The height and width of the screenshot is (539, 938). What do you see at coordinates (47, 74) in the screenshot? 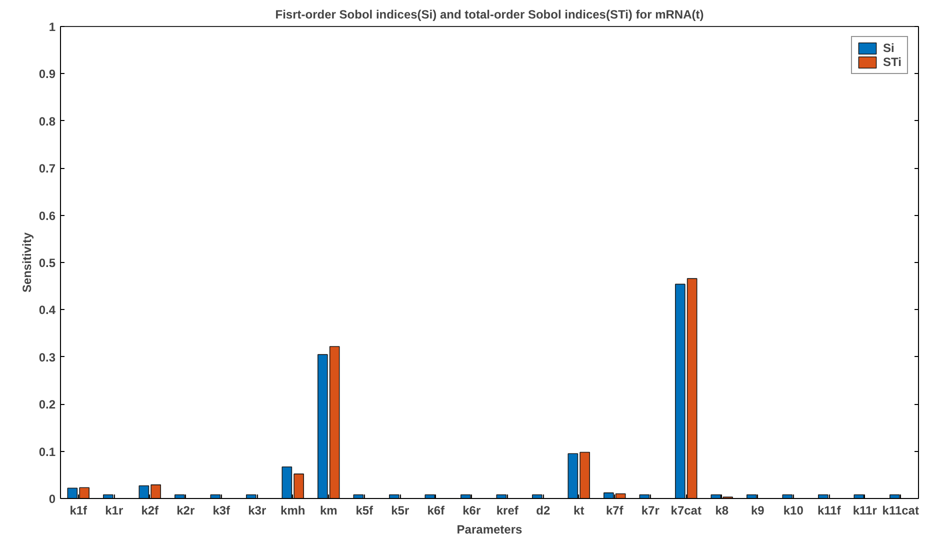
I see `y-tick-label: 0.9` at bounding box center [47, 74].